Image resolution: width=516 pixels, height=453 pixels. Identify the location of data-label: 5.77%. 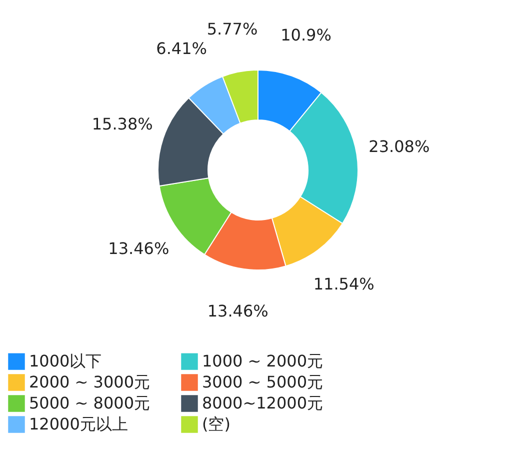
(232, 28).